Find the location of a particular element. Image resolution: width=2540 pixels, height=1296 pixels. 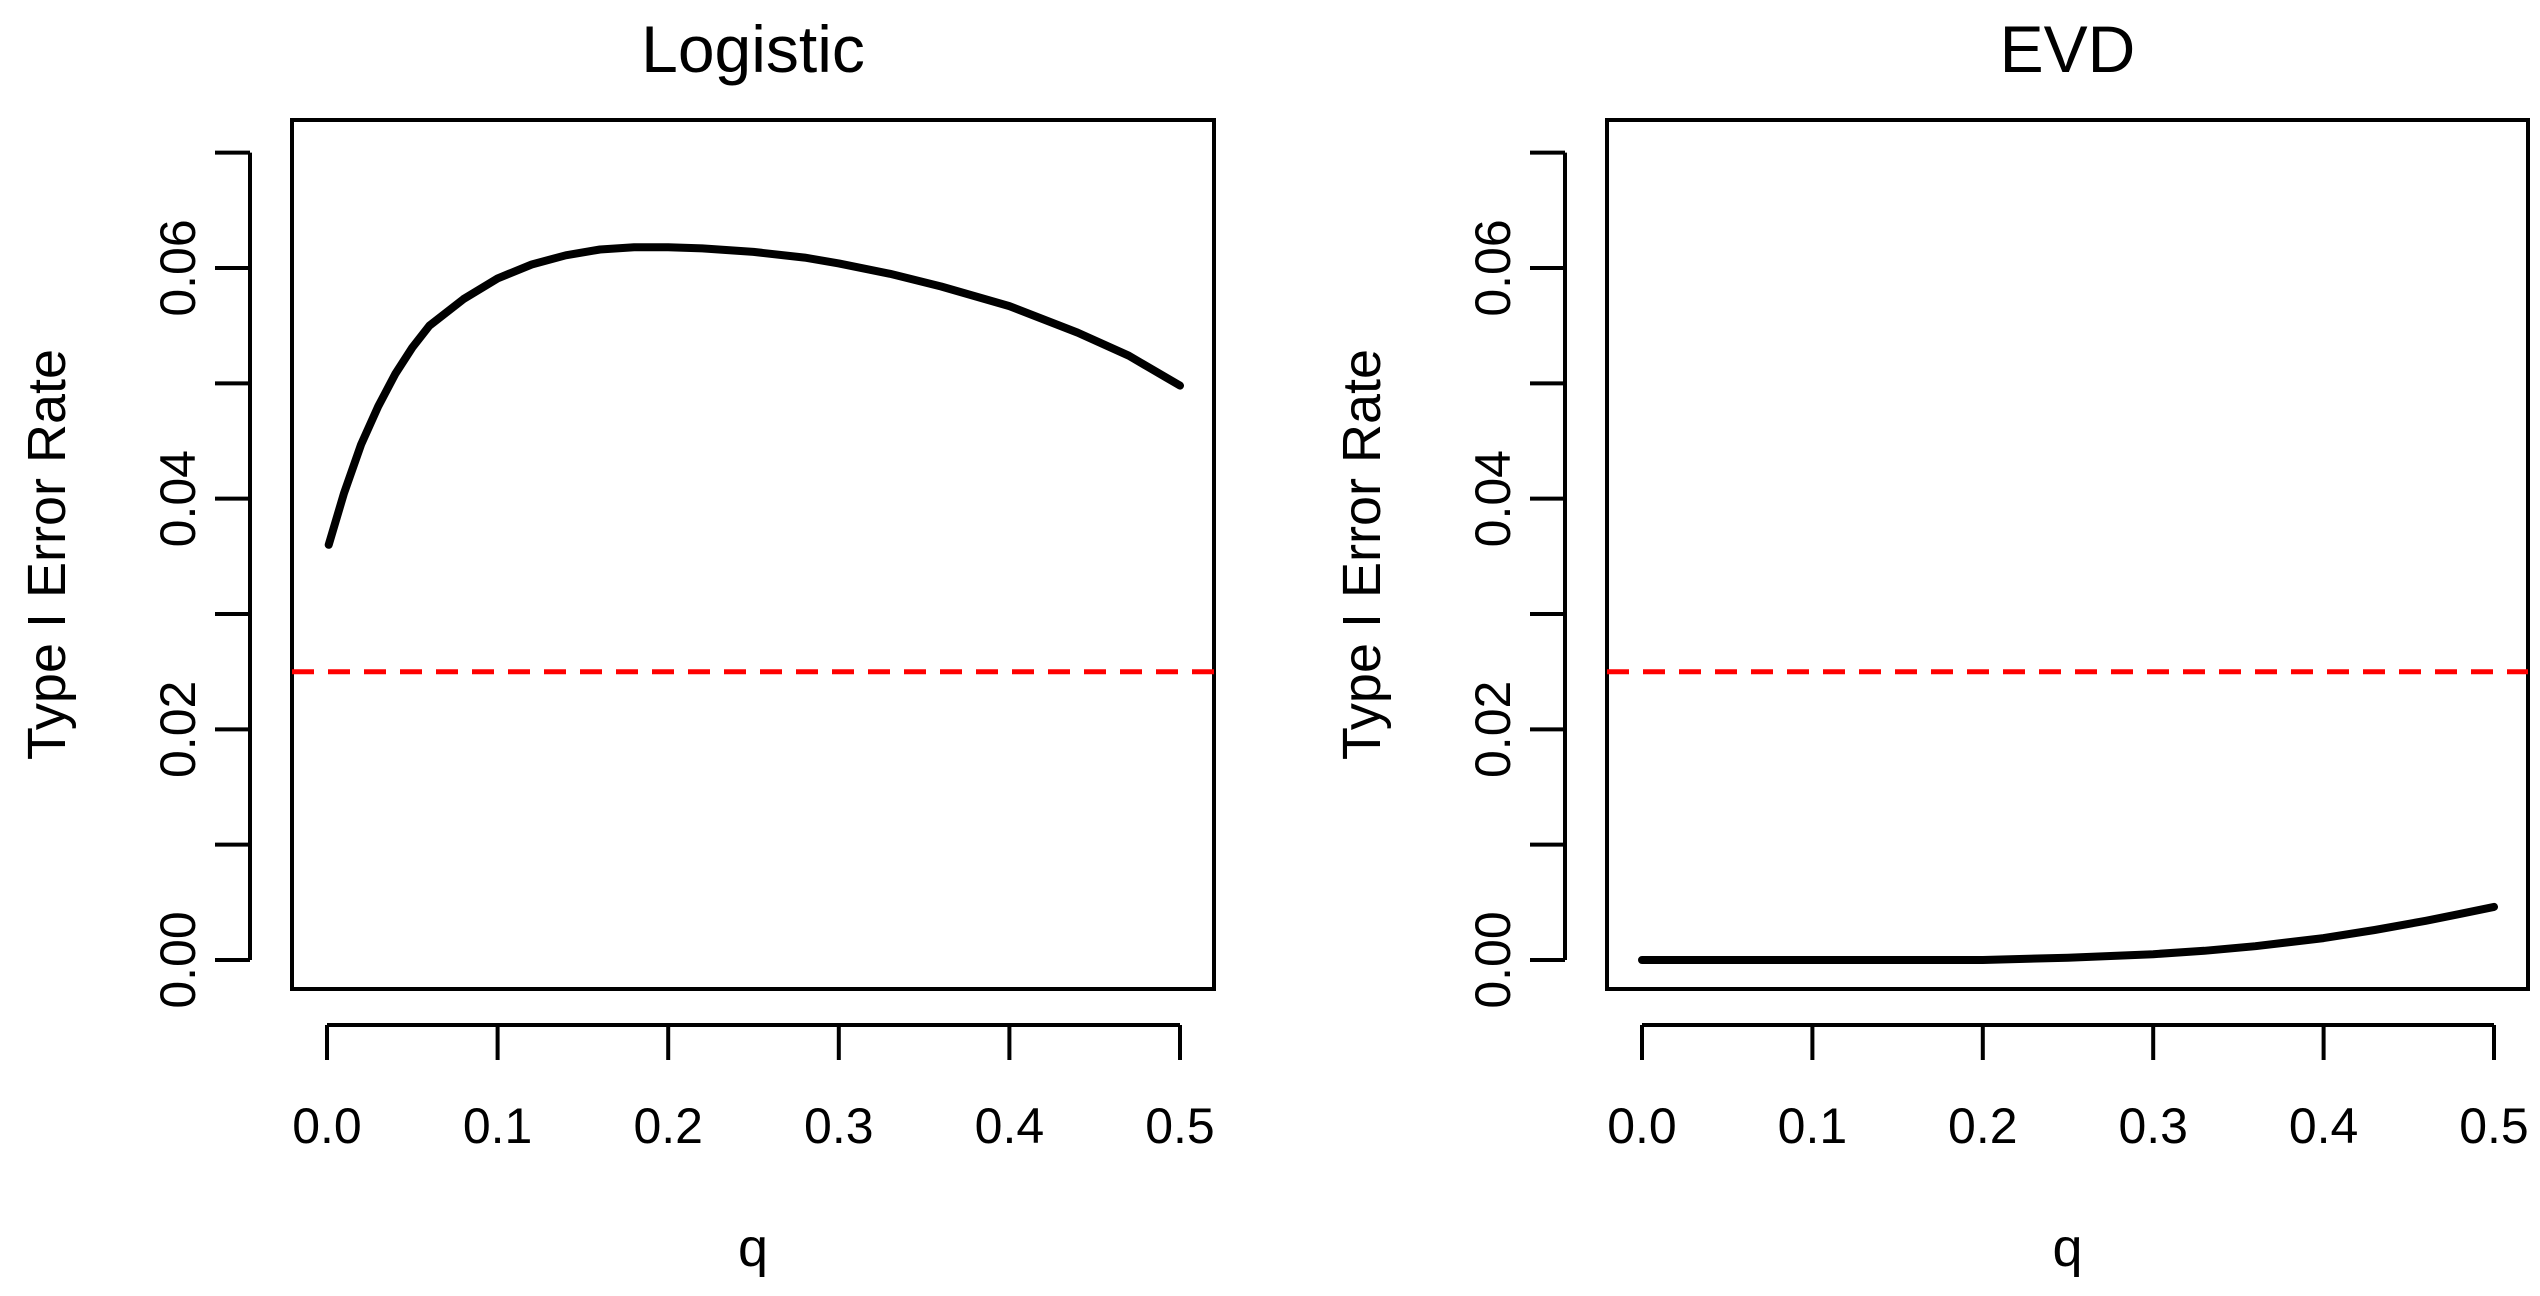

chart-title: EVD is located at coordinates (2068, 49).